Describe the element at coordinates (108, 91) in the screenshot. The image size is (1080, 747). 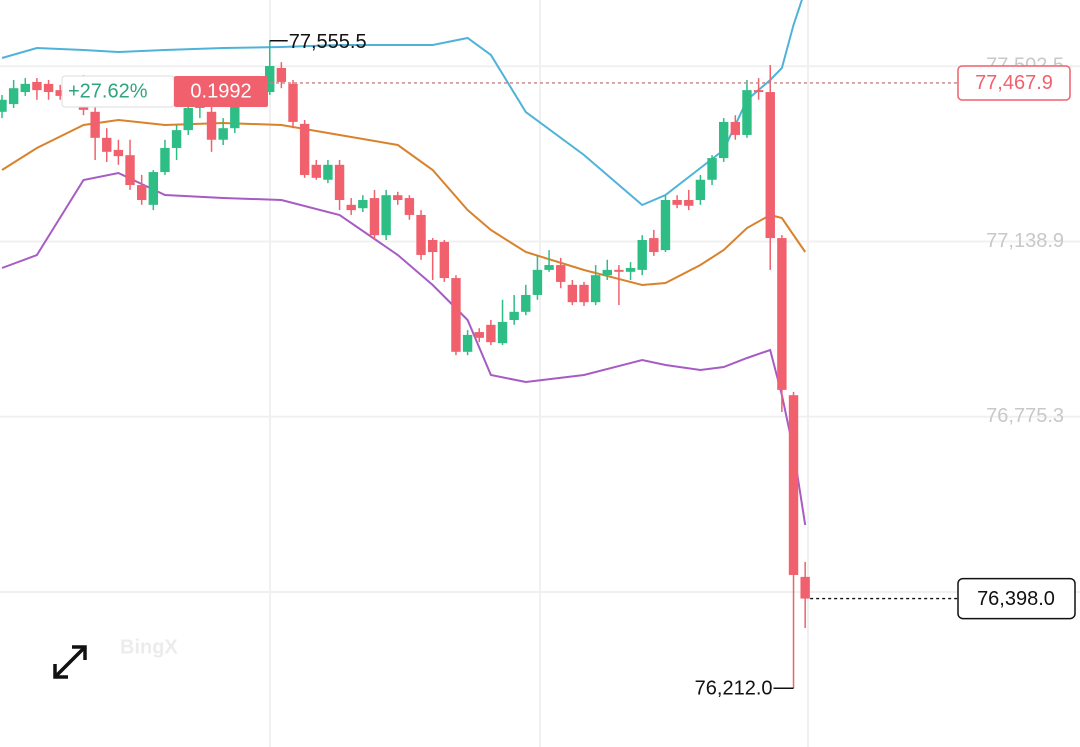
I see `change-label: +27.62%` at that location.